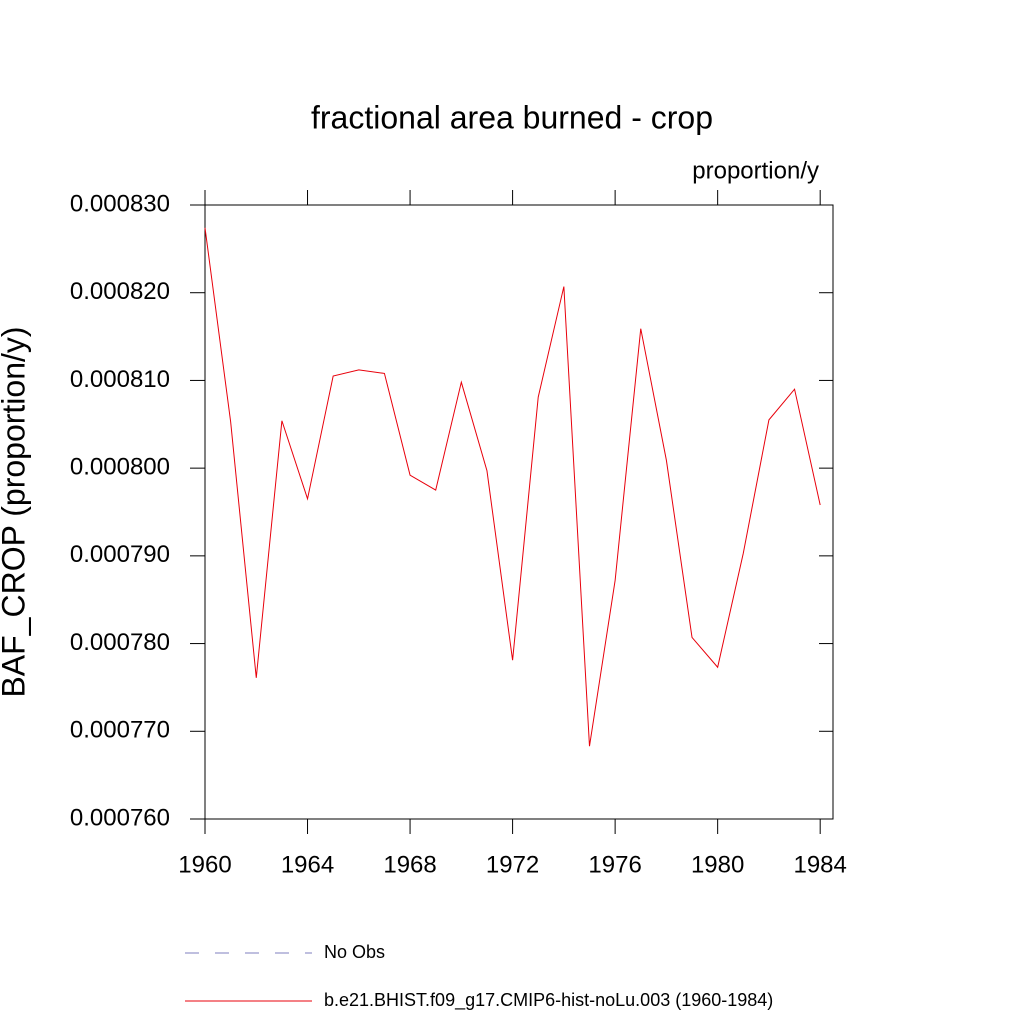  What do you see at coordinates (614, 864) in the screenshot?
I see `x-tick-label: 1976` at bounding box center [614, 864].